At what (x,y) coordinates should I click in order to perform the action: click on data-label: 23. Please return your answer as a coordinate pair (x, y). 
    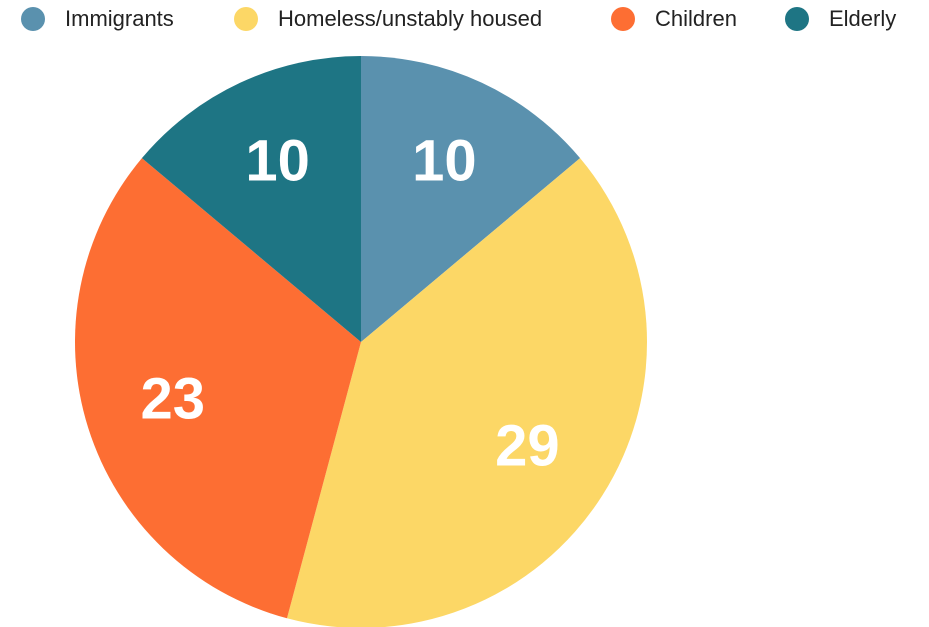
    Looking at the image, I should click on (173, 399).